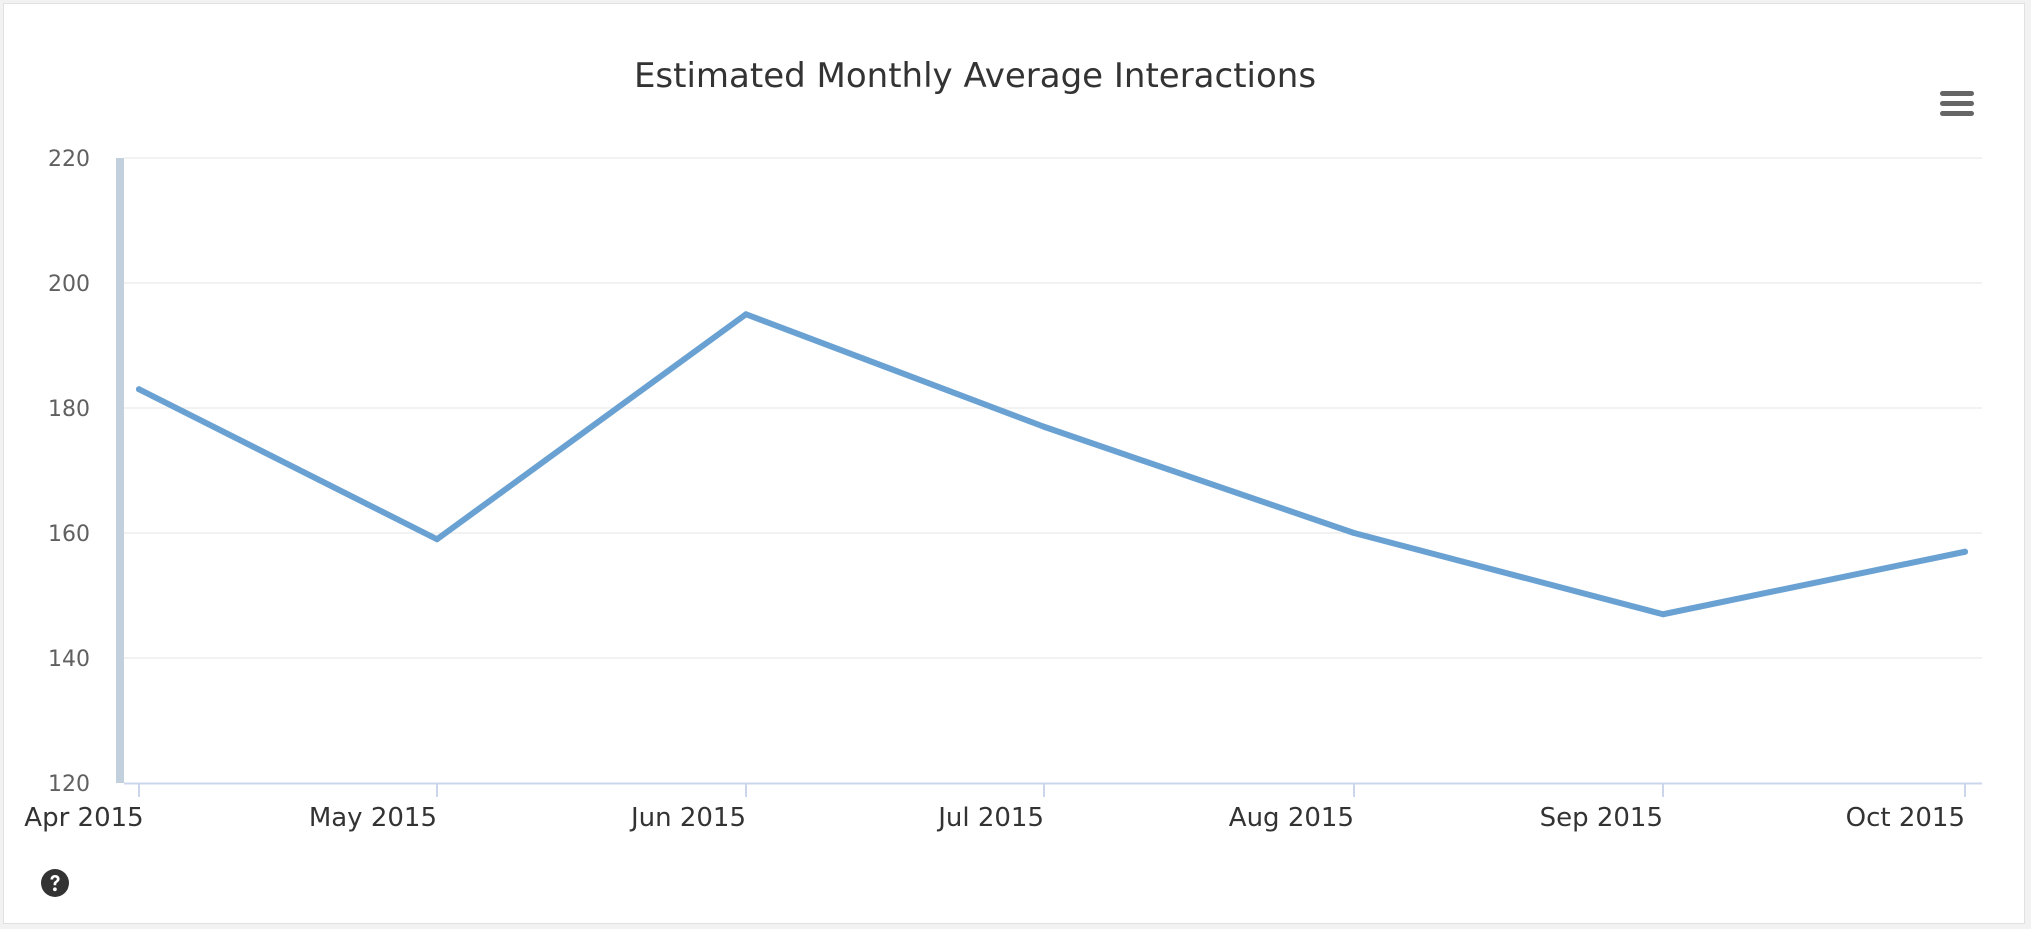  What do you see at coordinates (1905, 818) in the screenshot?
I see `x-tick-label: Oct 2015` at bounding box center [1905, 818].